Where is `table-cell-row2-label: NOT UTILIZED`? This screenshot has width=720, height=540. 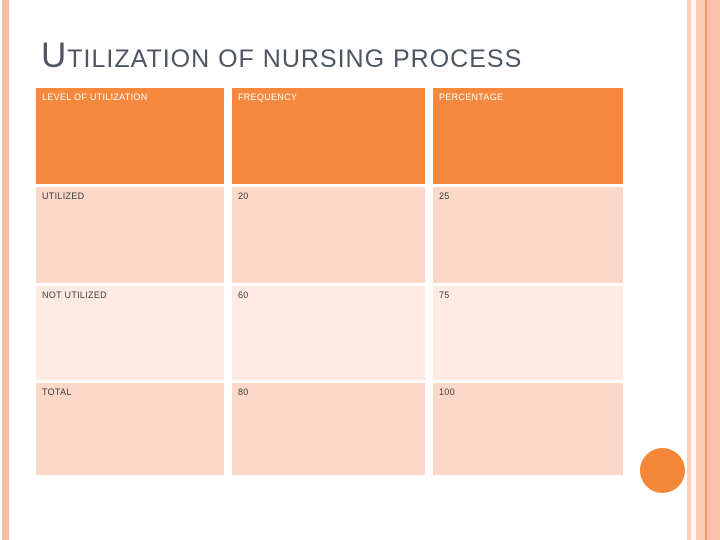 table-cell-row2-label: NOT UTILIZED is located at coordinates (130, 333).